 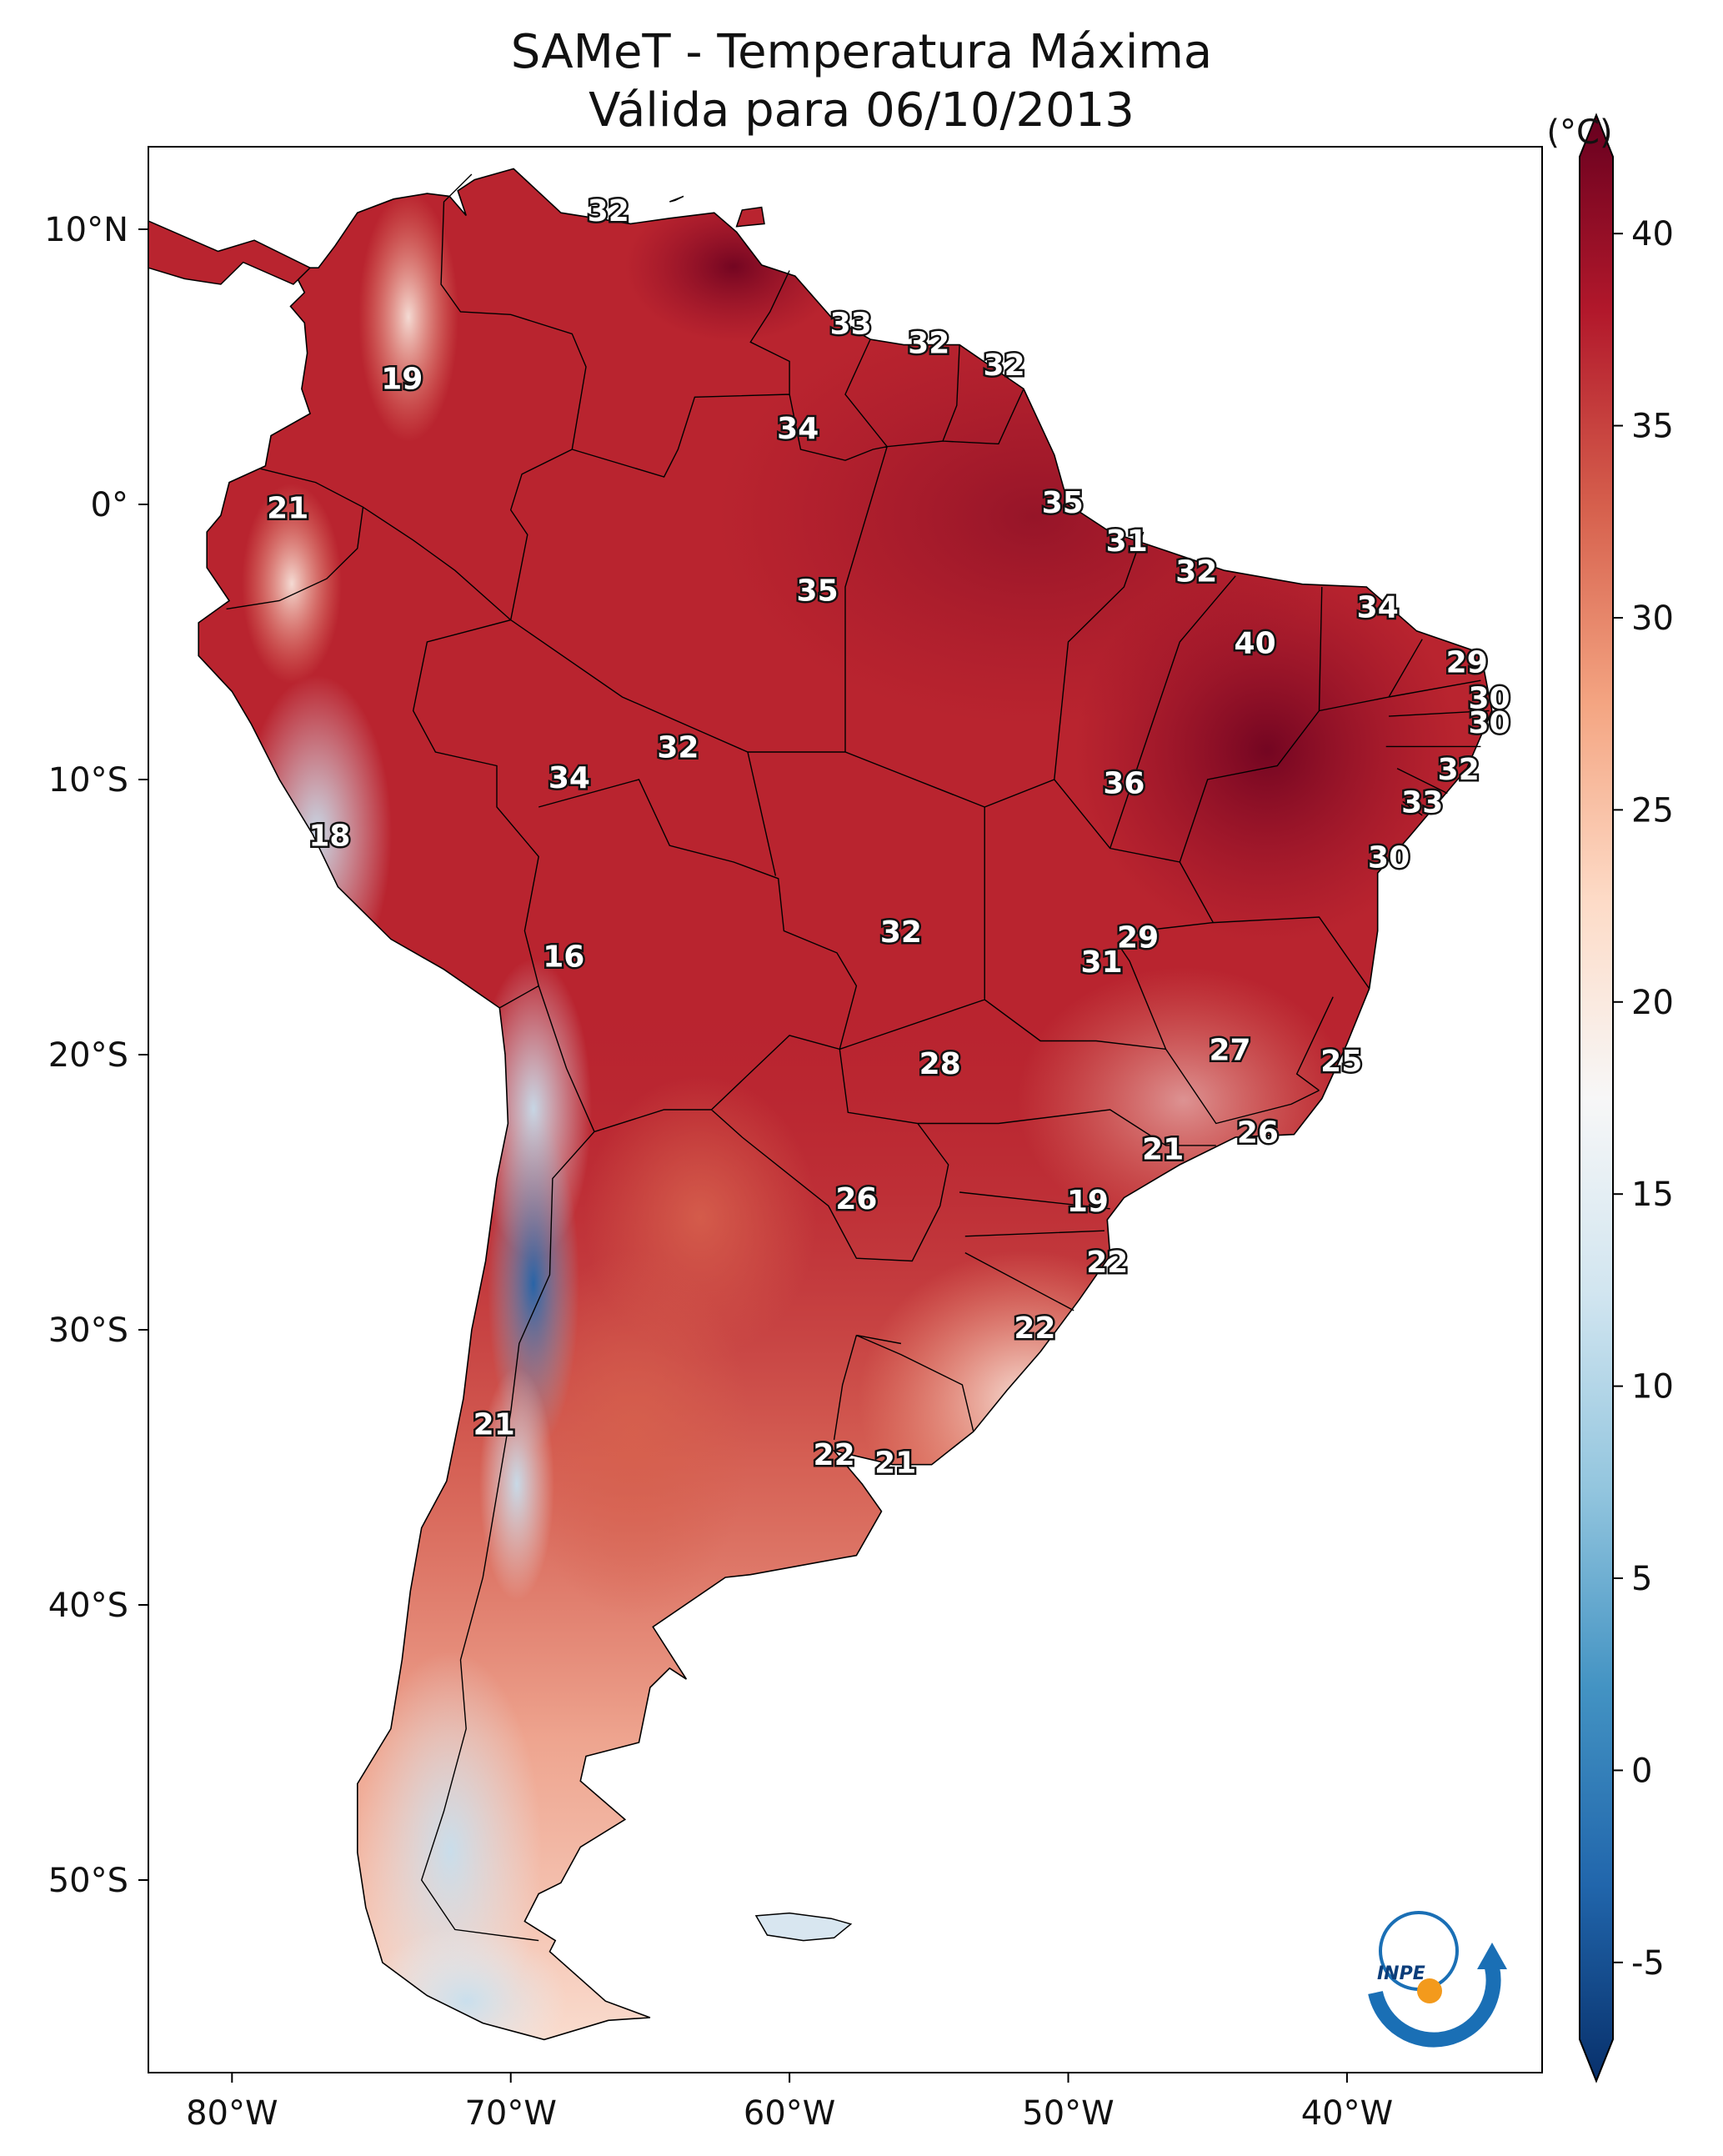 I want to click on colorbar-ticks: 40 35 30 25 20 15 10 5 0 -5, so click(x=1643, y=1099).